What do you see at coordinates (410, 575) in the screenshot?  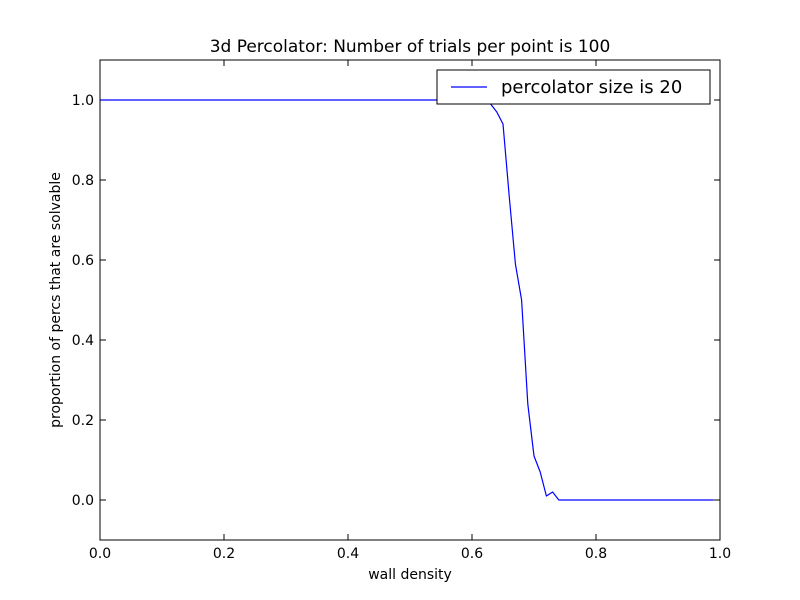 I see `x-axis-label: wall density` at bounding box center [410, 575].